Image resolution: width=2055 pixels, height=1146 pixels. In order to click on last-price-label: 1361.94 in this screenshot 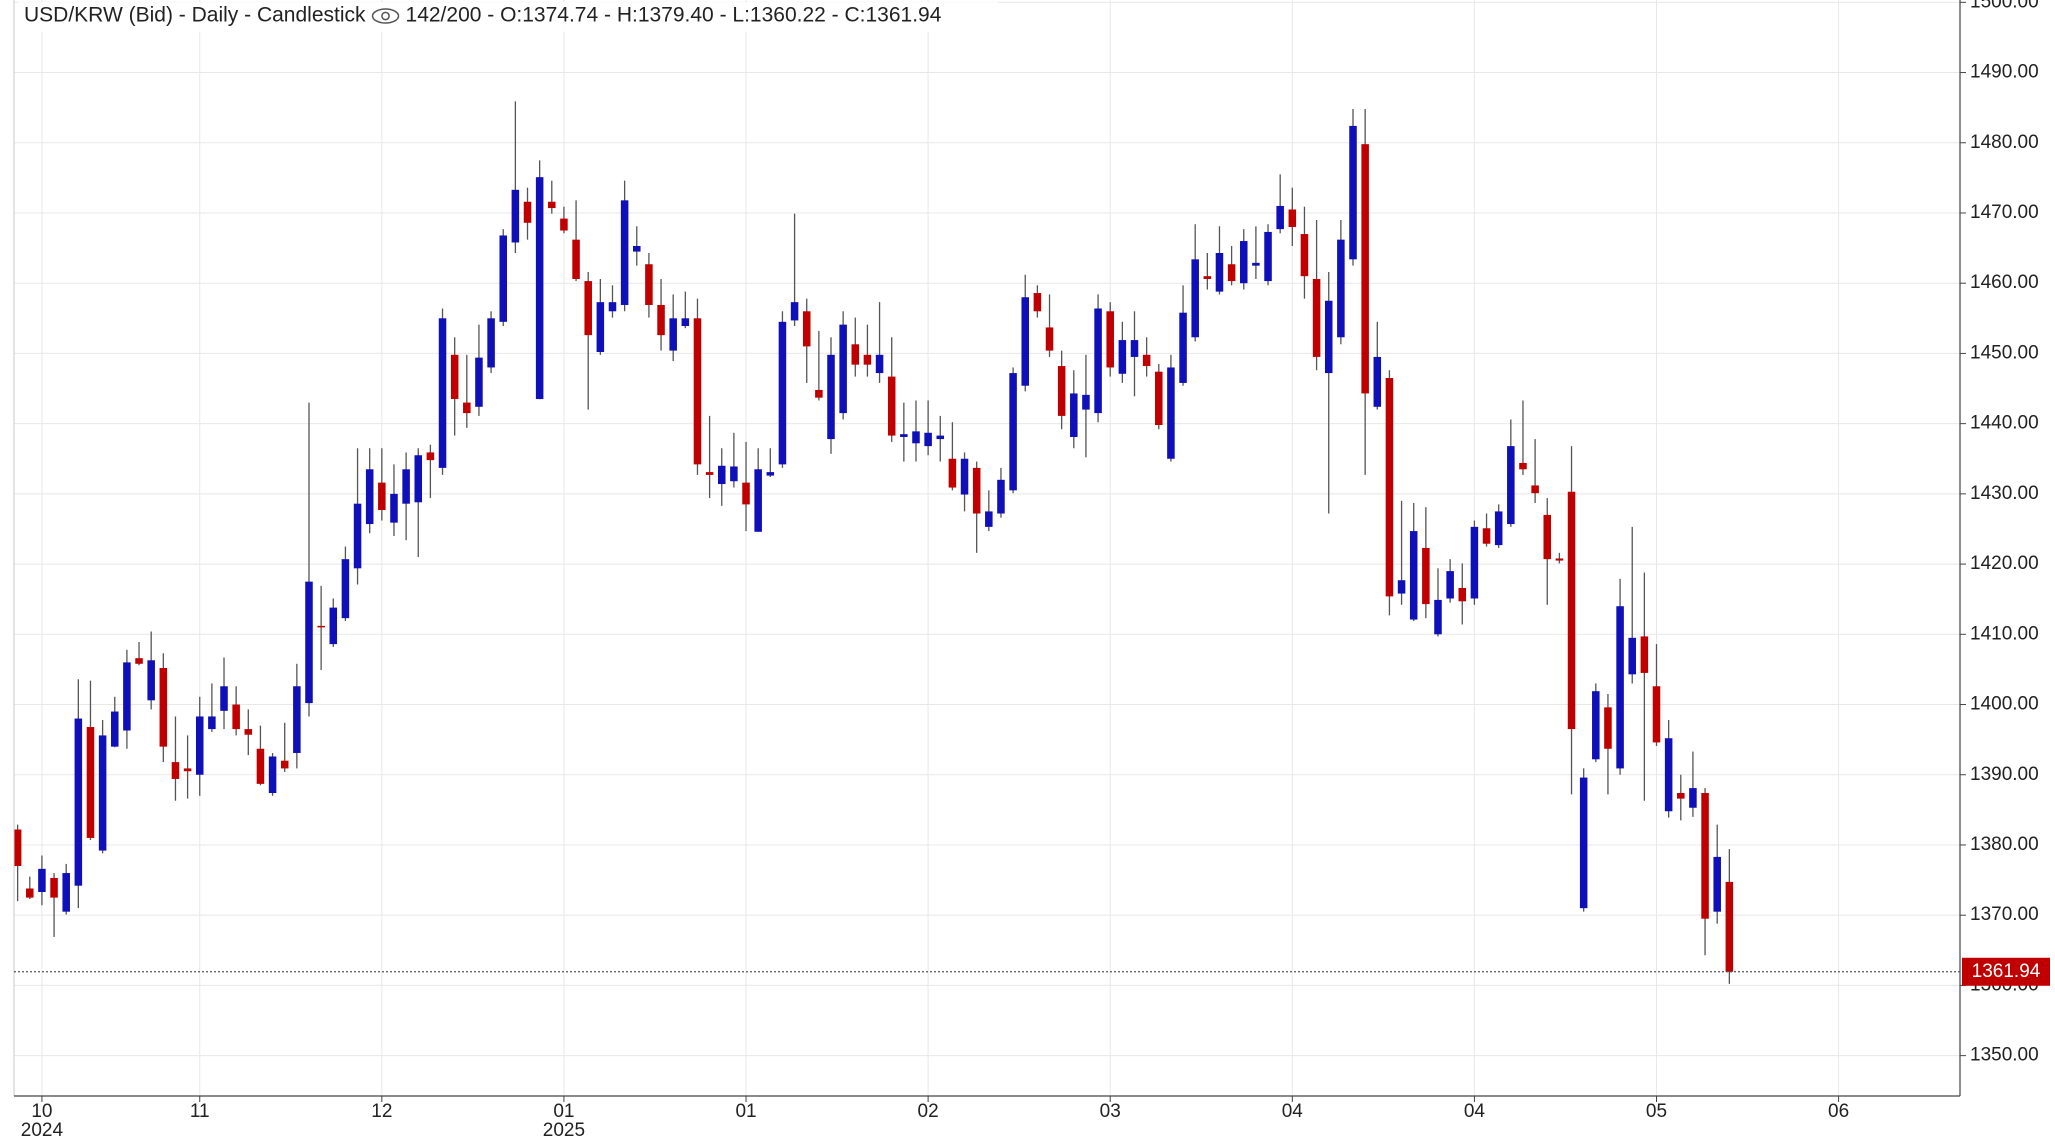, I will do `click(2006, 971)`.